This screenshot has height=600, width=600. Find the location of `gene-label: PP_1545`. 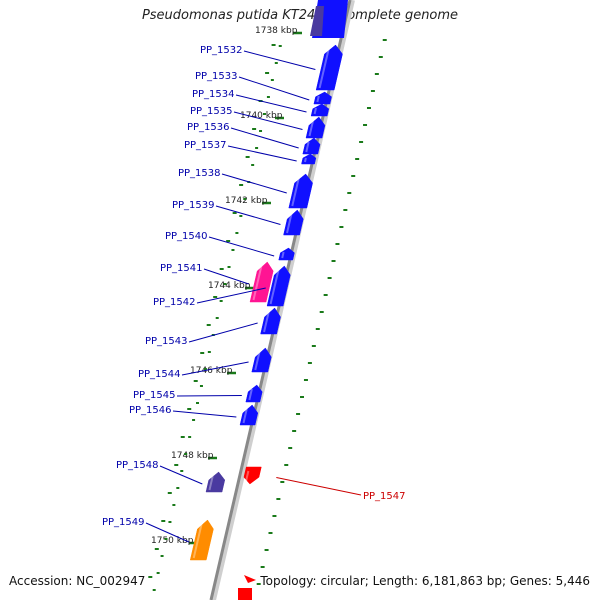

gene-label: PP_1545 is located at coordinates (154, 395).